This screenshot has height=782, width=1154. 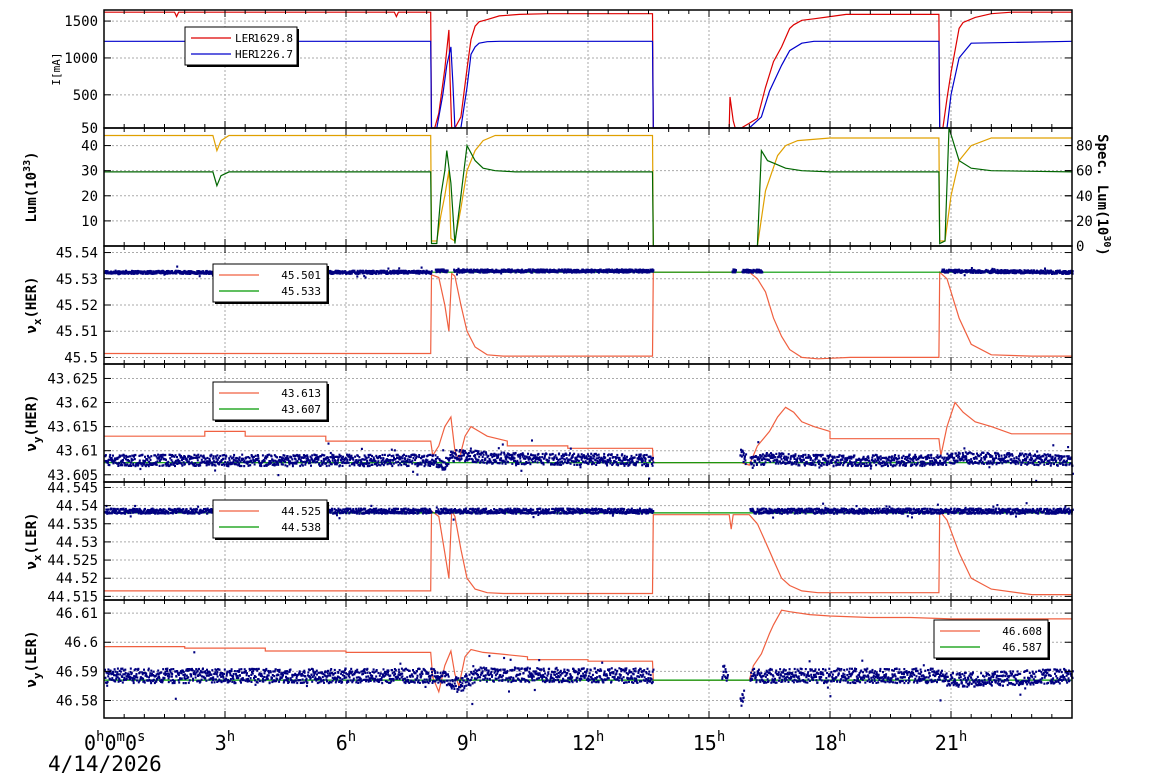 What do you see at coordinates (89, 222) in the screenshot?
I see `y-tick-label: 10` at bounding box center [89, 222].